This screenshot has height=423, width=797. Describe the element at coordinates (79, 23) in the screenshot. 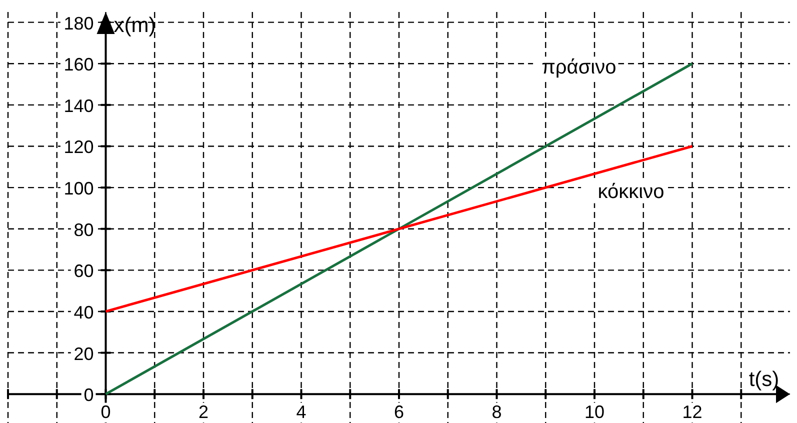

I see `y-tick-label: 180` at that location.